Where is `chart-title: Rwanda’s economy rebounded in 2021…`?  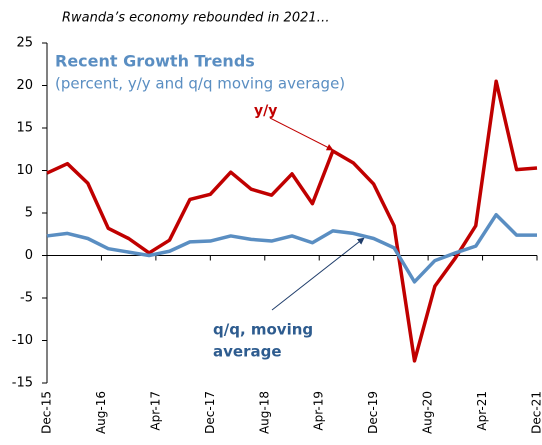 chart-title: Rwanda’s economy rebounded in 2021… is located at coordinates (196, 18).